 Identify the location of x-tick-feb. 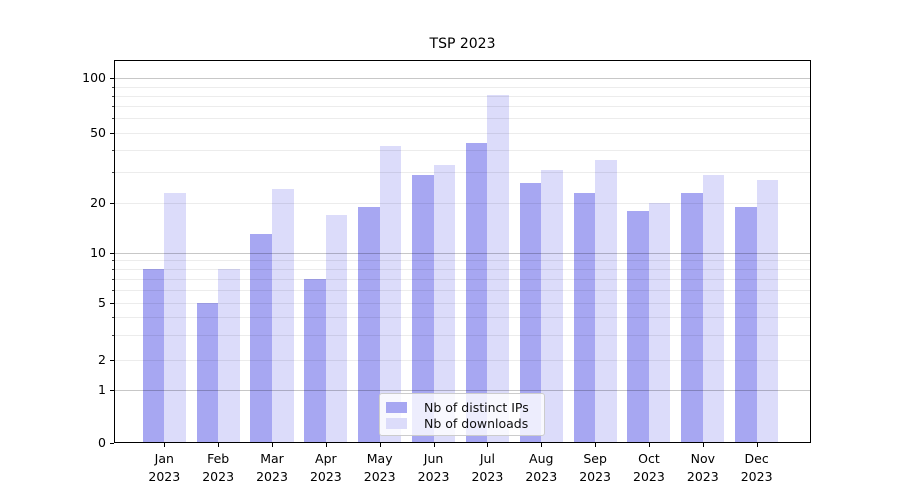
(219, 445).